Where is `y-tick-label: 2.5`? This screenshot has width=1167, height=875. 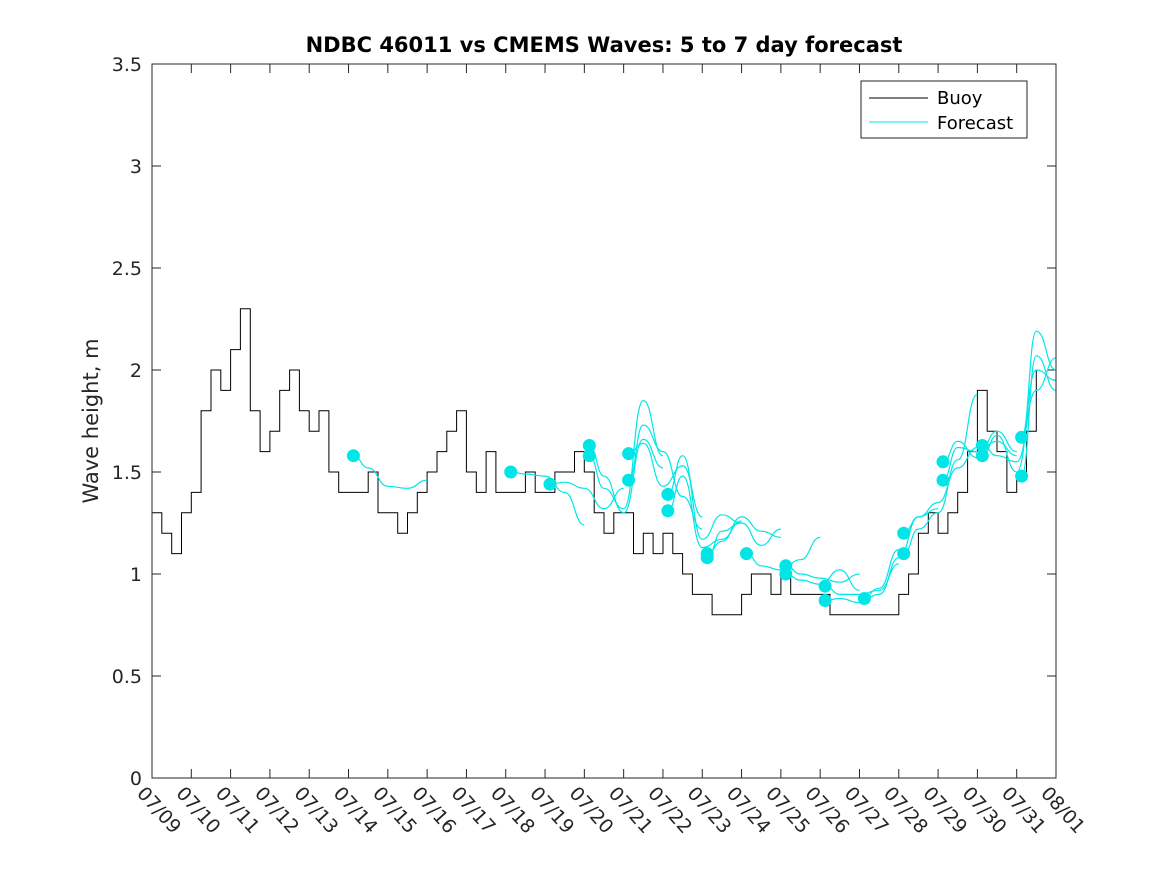 y-tick-label: 2.5 is located at coordinates (127, 269).